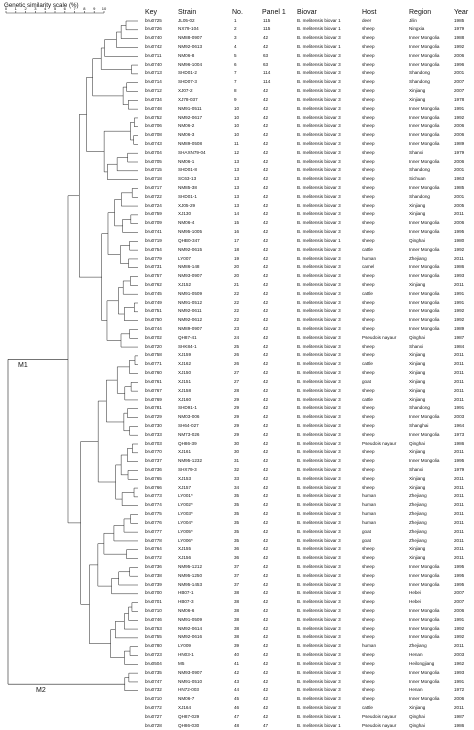  I want to click on row-20-host: sheep, so click(368, 188).